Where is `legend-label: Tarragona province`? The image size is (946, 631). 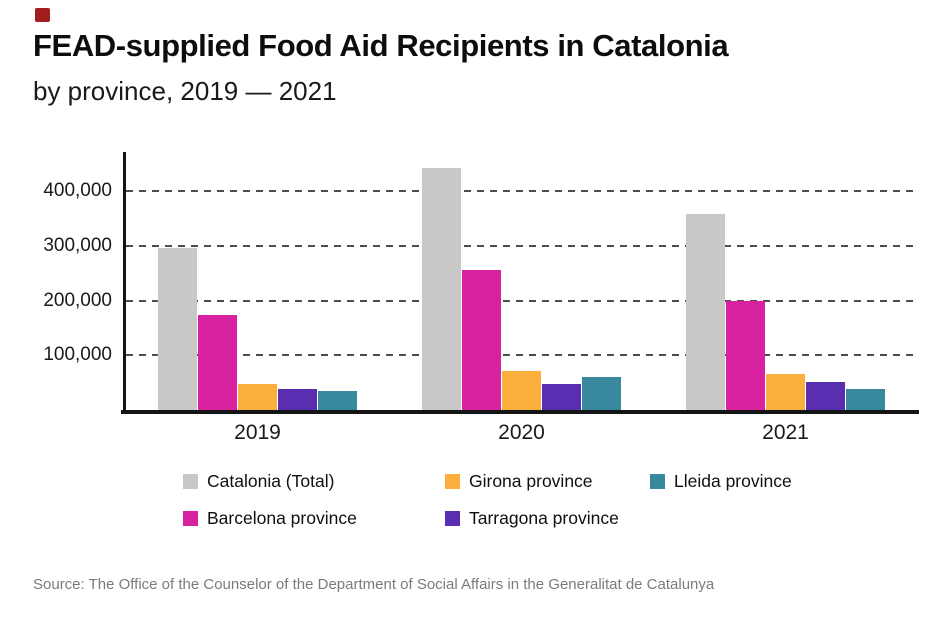
legend-label: Tarragona province is located at coordinates (544, 518).